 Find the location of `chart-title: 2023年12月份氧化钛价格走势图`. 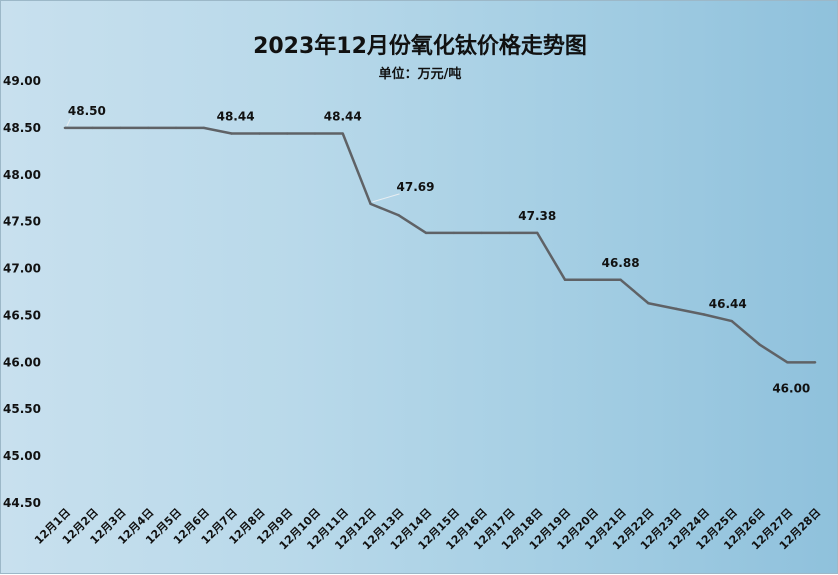

chart-title: 2023年12月份氧化钛价格走势图 is located at coordinates (420, 46).